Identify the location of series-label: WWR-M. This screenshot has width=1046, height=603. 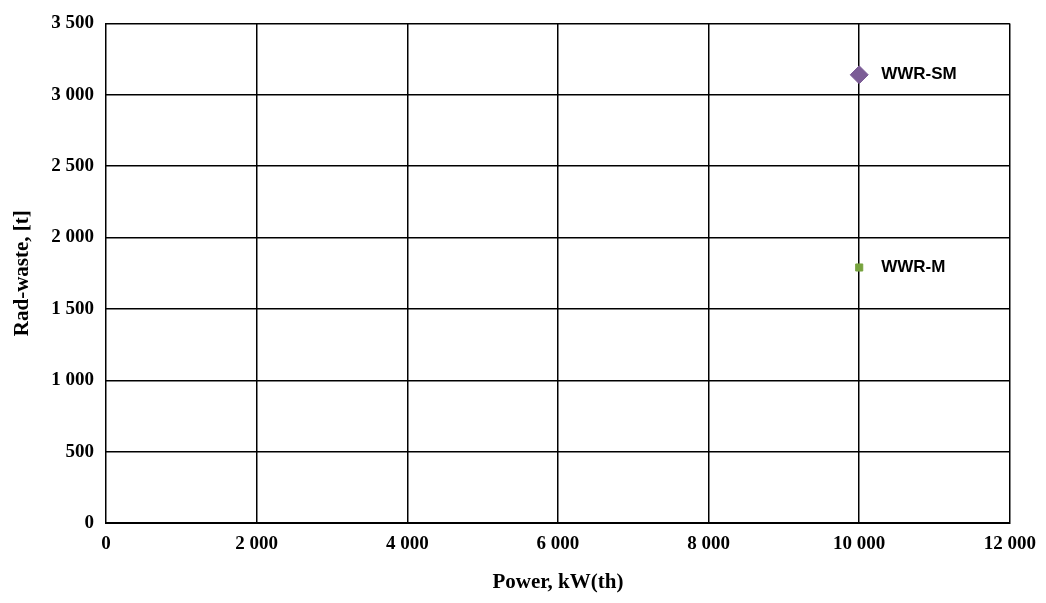
(913, 267).